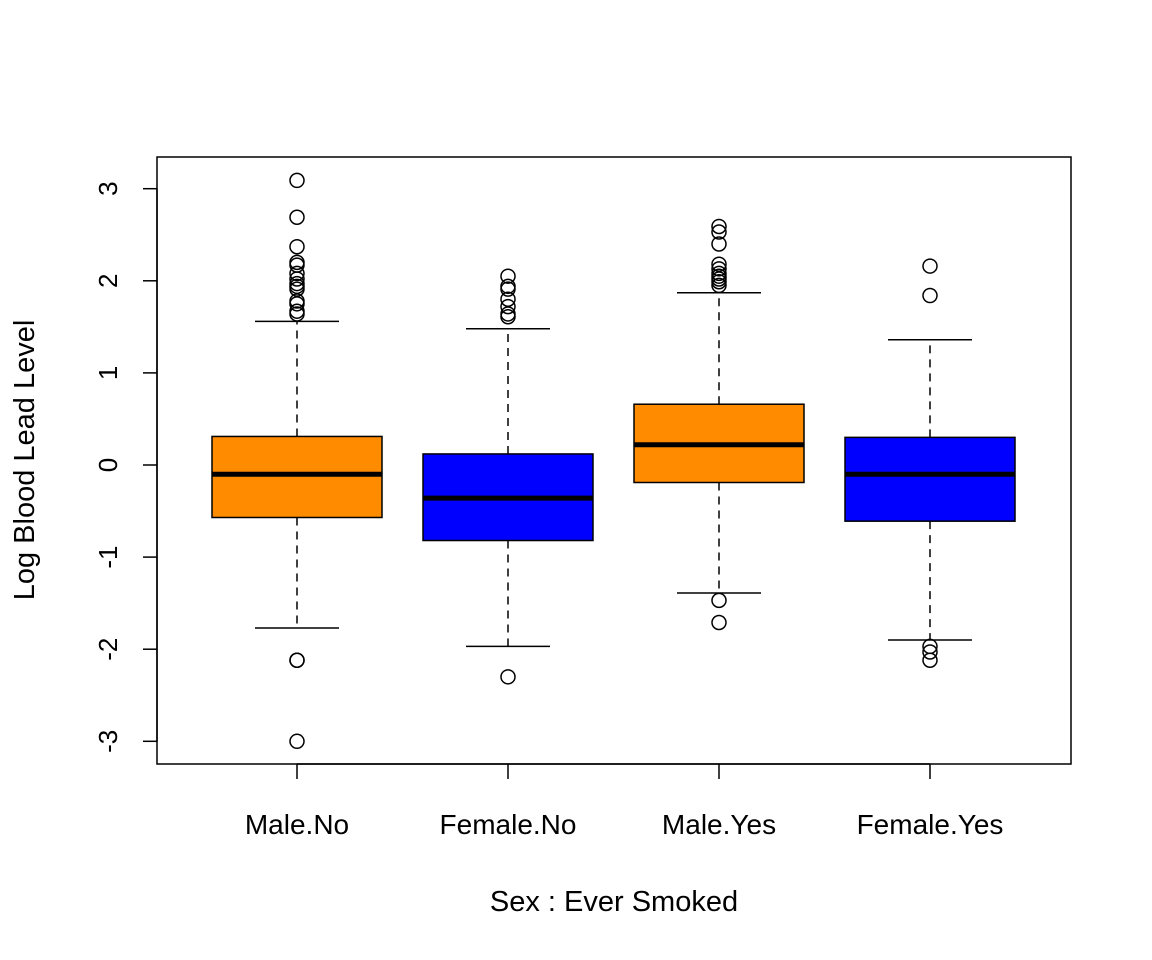 The height and width of the screenshot is (960, 1152). What do you see at coordinates (108, 188) in the screenshot?
I see `y-tick-label: 3` at bounding box center [108, 188].